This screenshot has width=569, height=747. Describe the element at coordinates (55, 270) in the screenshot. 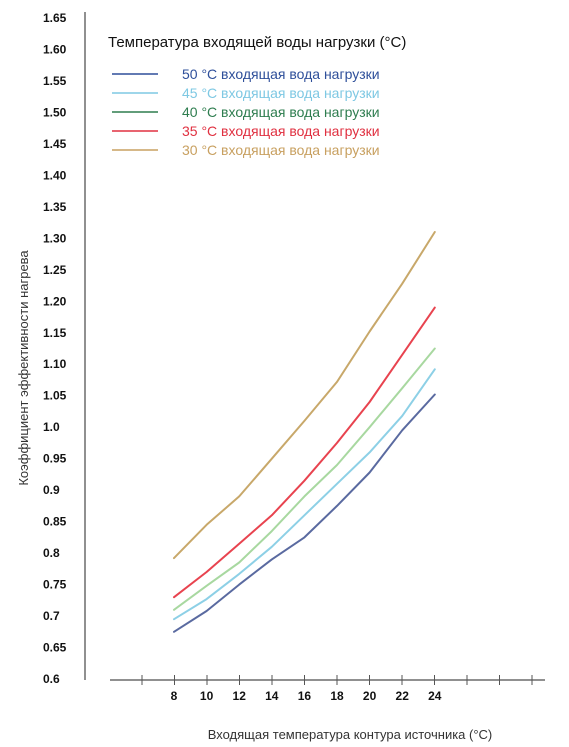

I see `y-tick-label: 1.25` at that location.